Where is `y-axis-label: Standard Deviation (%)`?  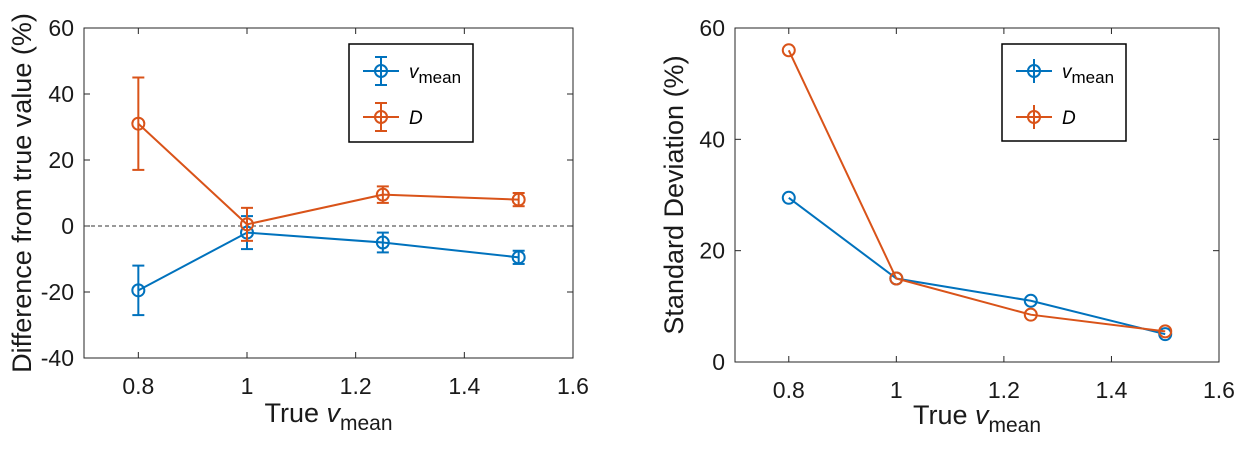
y-axis-label: Standard Deviation (%) is located at coordinates (674, 194).